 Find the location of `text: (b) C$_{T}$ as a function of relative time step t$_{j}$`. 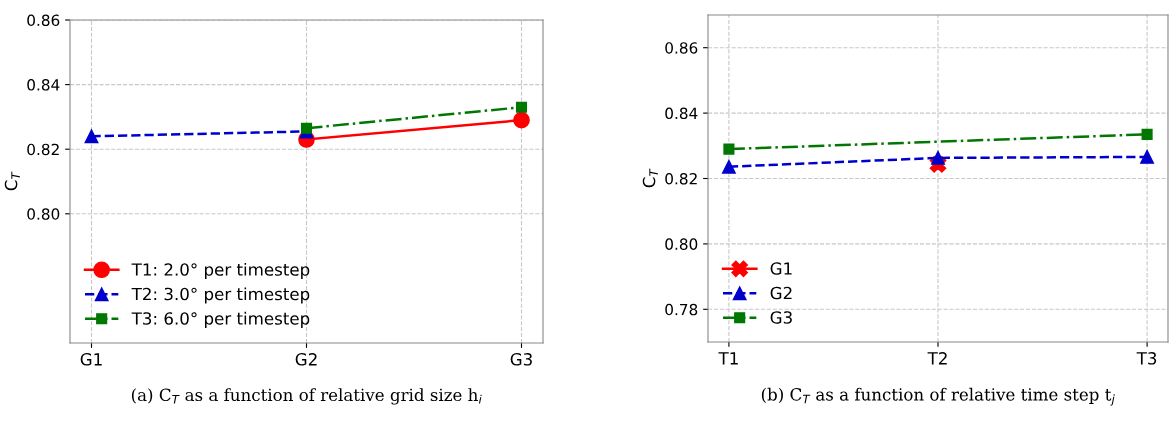

text: (b) C$_{T}$ as a function of relative time step t$_{j}$ is located at coordinates (938, 396).